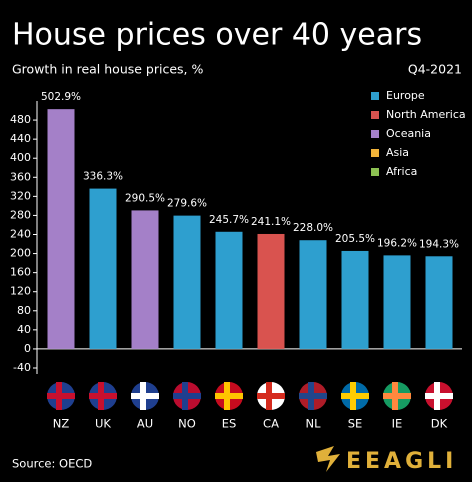 This screenshot has width=472, height=482. What do you see at coordinates (20, 138) in the screenshot?
I see `y-tick-label: 440` at bounding box center [20, 138].